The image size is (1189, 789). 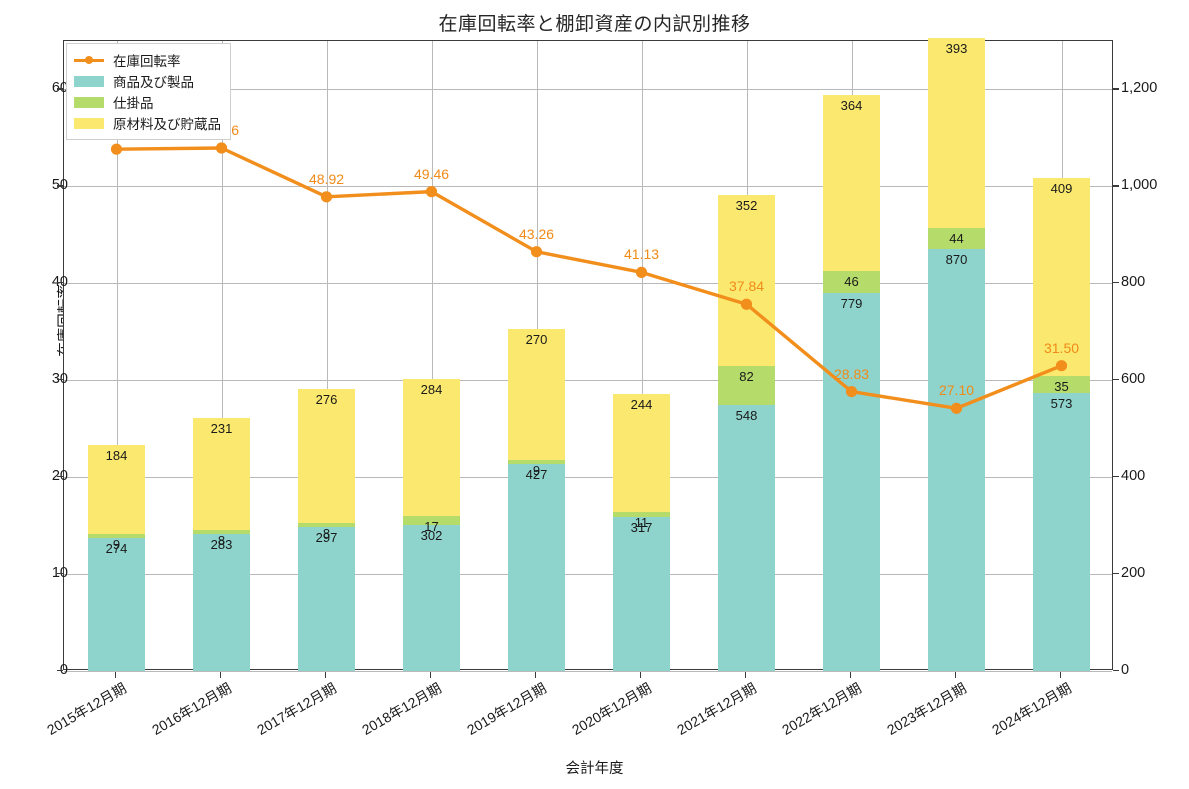 I want to click on line-point-label: 27.10, so click(x=956, y=390).